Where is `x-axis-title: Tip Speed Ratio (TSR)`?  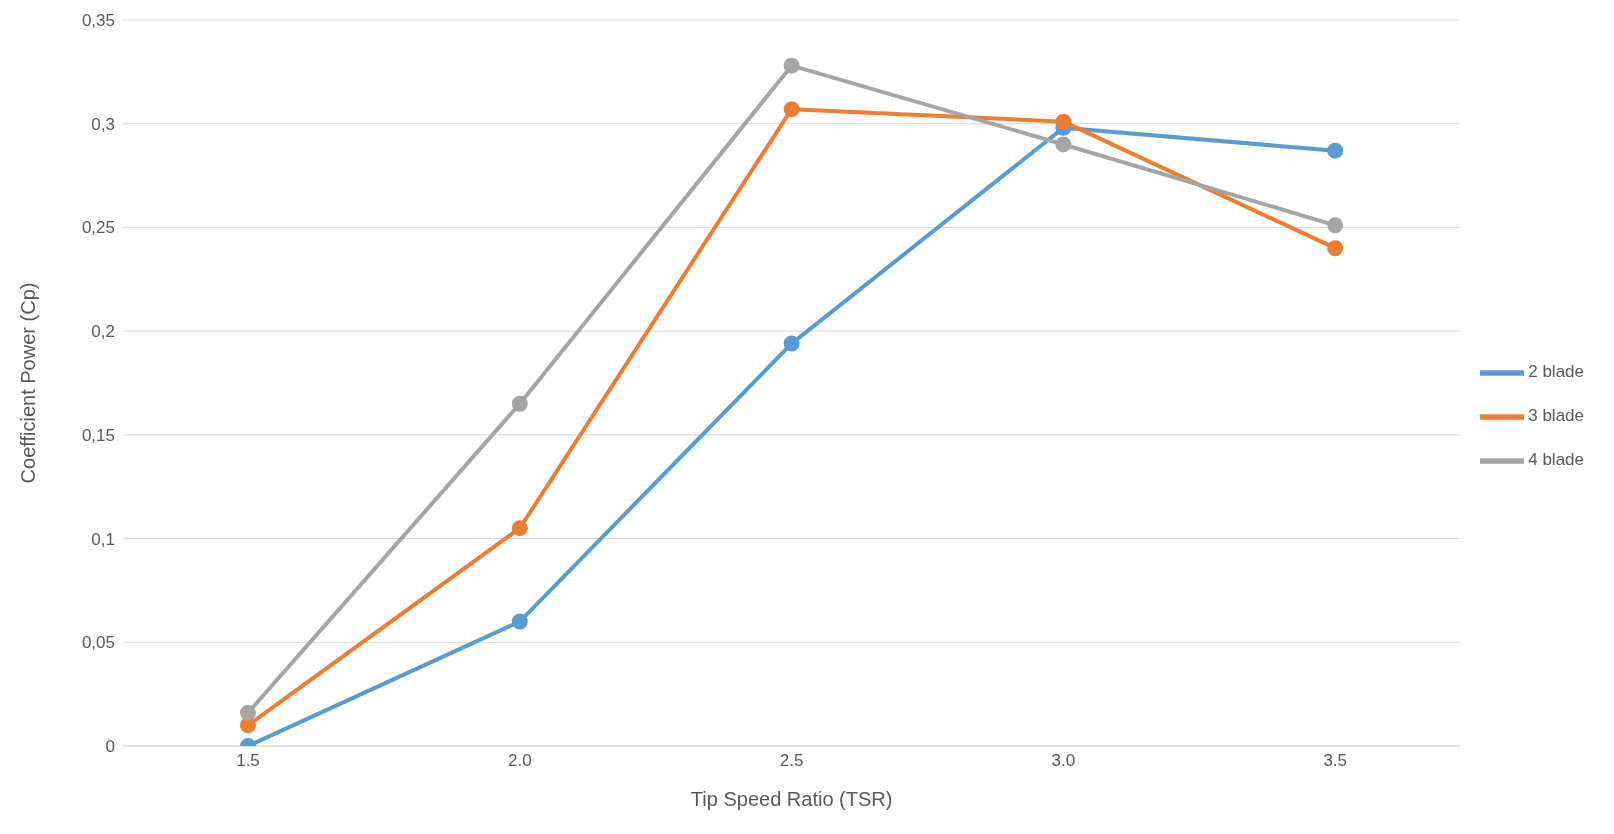 x-axis-title: Tip Speed Ratio (TSR) is located at coordinates (791, 799).